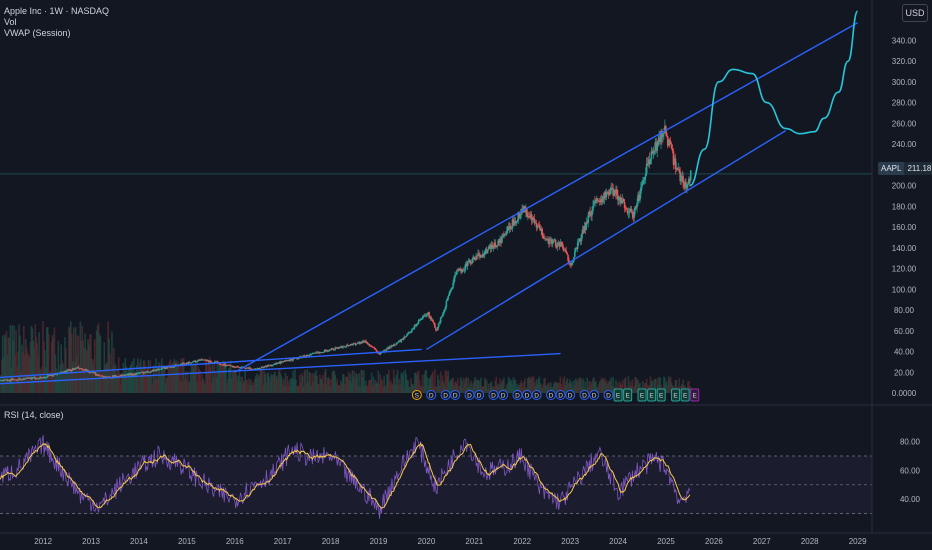 The width and height of the screenshot is (932, 550). I want to click on time-tick-label: 2029, so click(858, 541).